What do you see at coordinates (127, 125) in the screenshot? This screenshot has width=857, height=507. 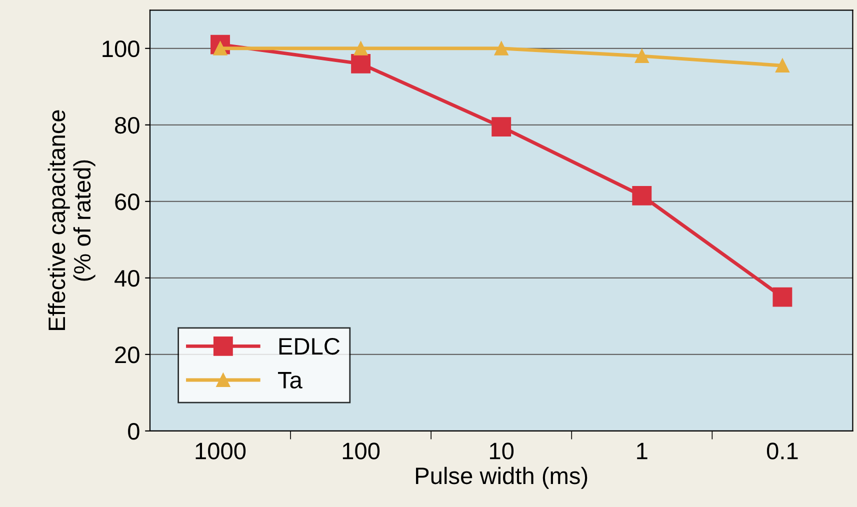 I see `y-tick-label: 80` at bounding box center [127, 125].